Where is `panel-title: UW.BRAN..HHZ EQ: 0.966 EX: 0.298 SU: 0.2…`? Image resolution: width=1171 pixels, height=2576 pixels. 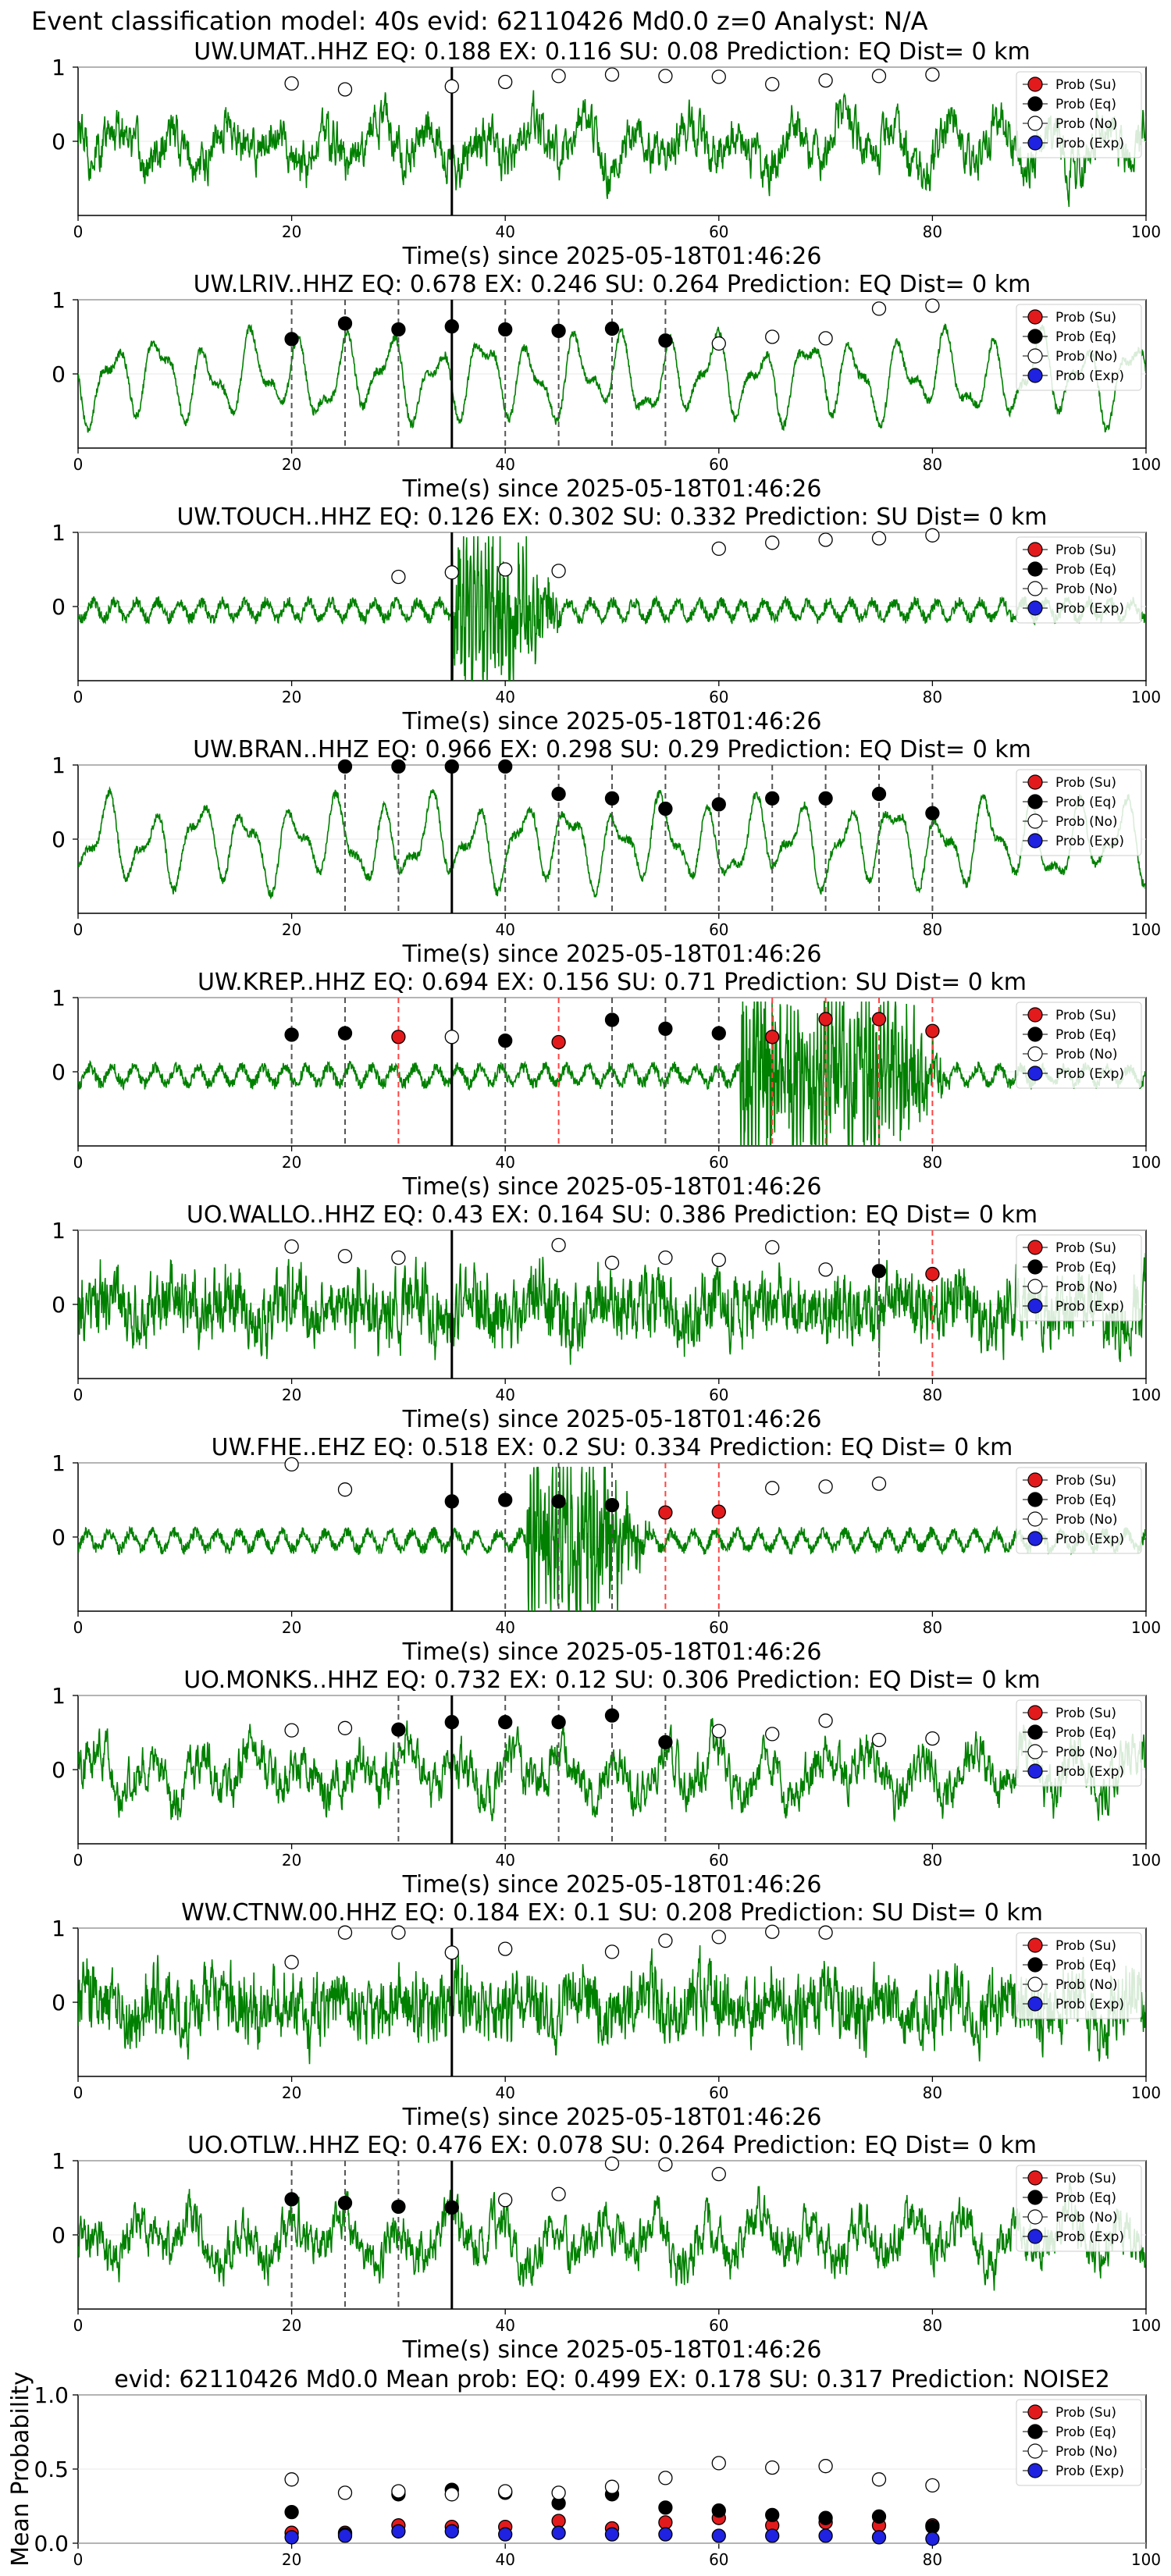
panel-title: UW.BRAN..HHZ EQ: 0.966 EX: 0.298 SU: 0.2… is located at coordinates (612, 749).